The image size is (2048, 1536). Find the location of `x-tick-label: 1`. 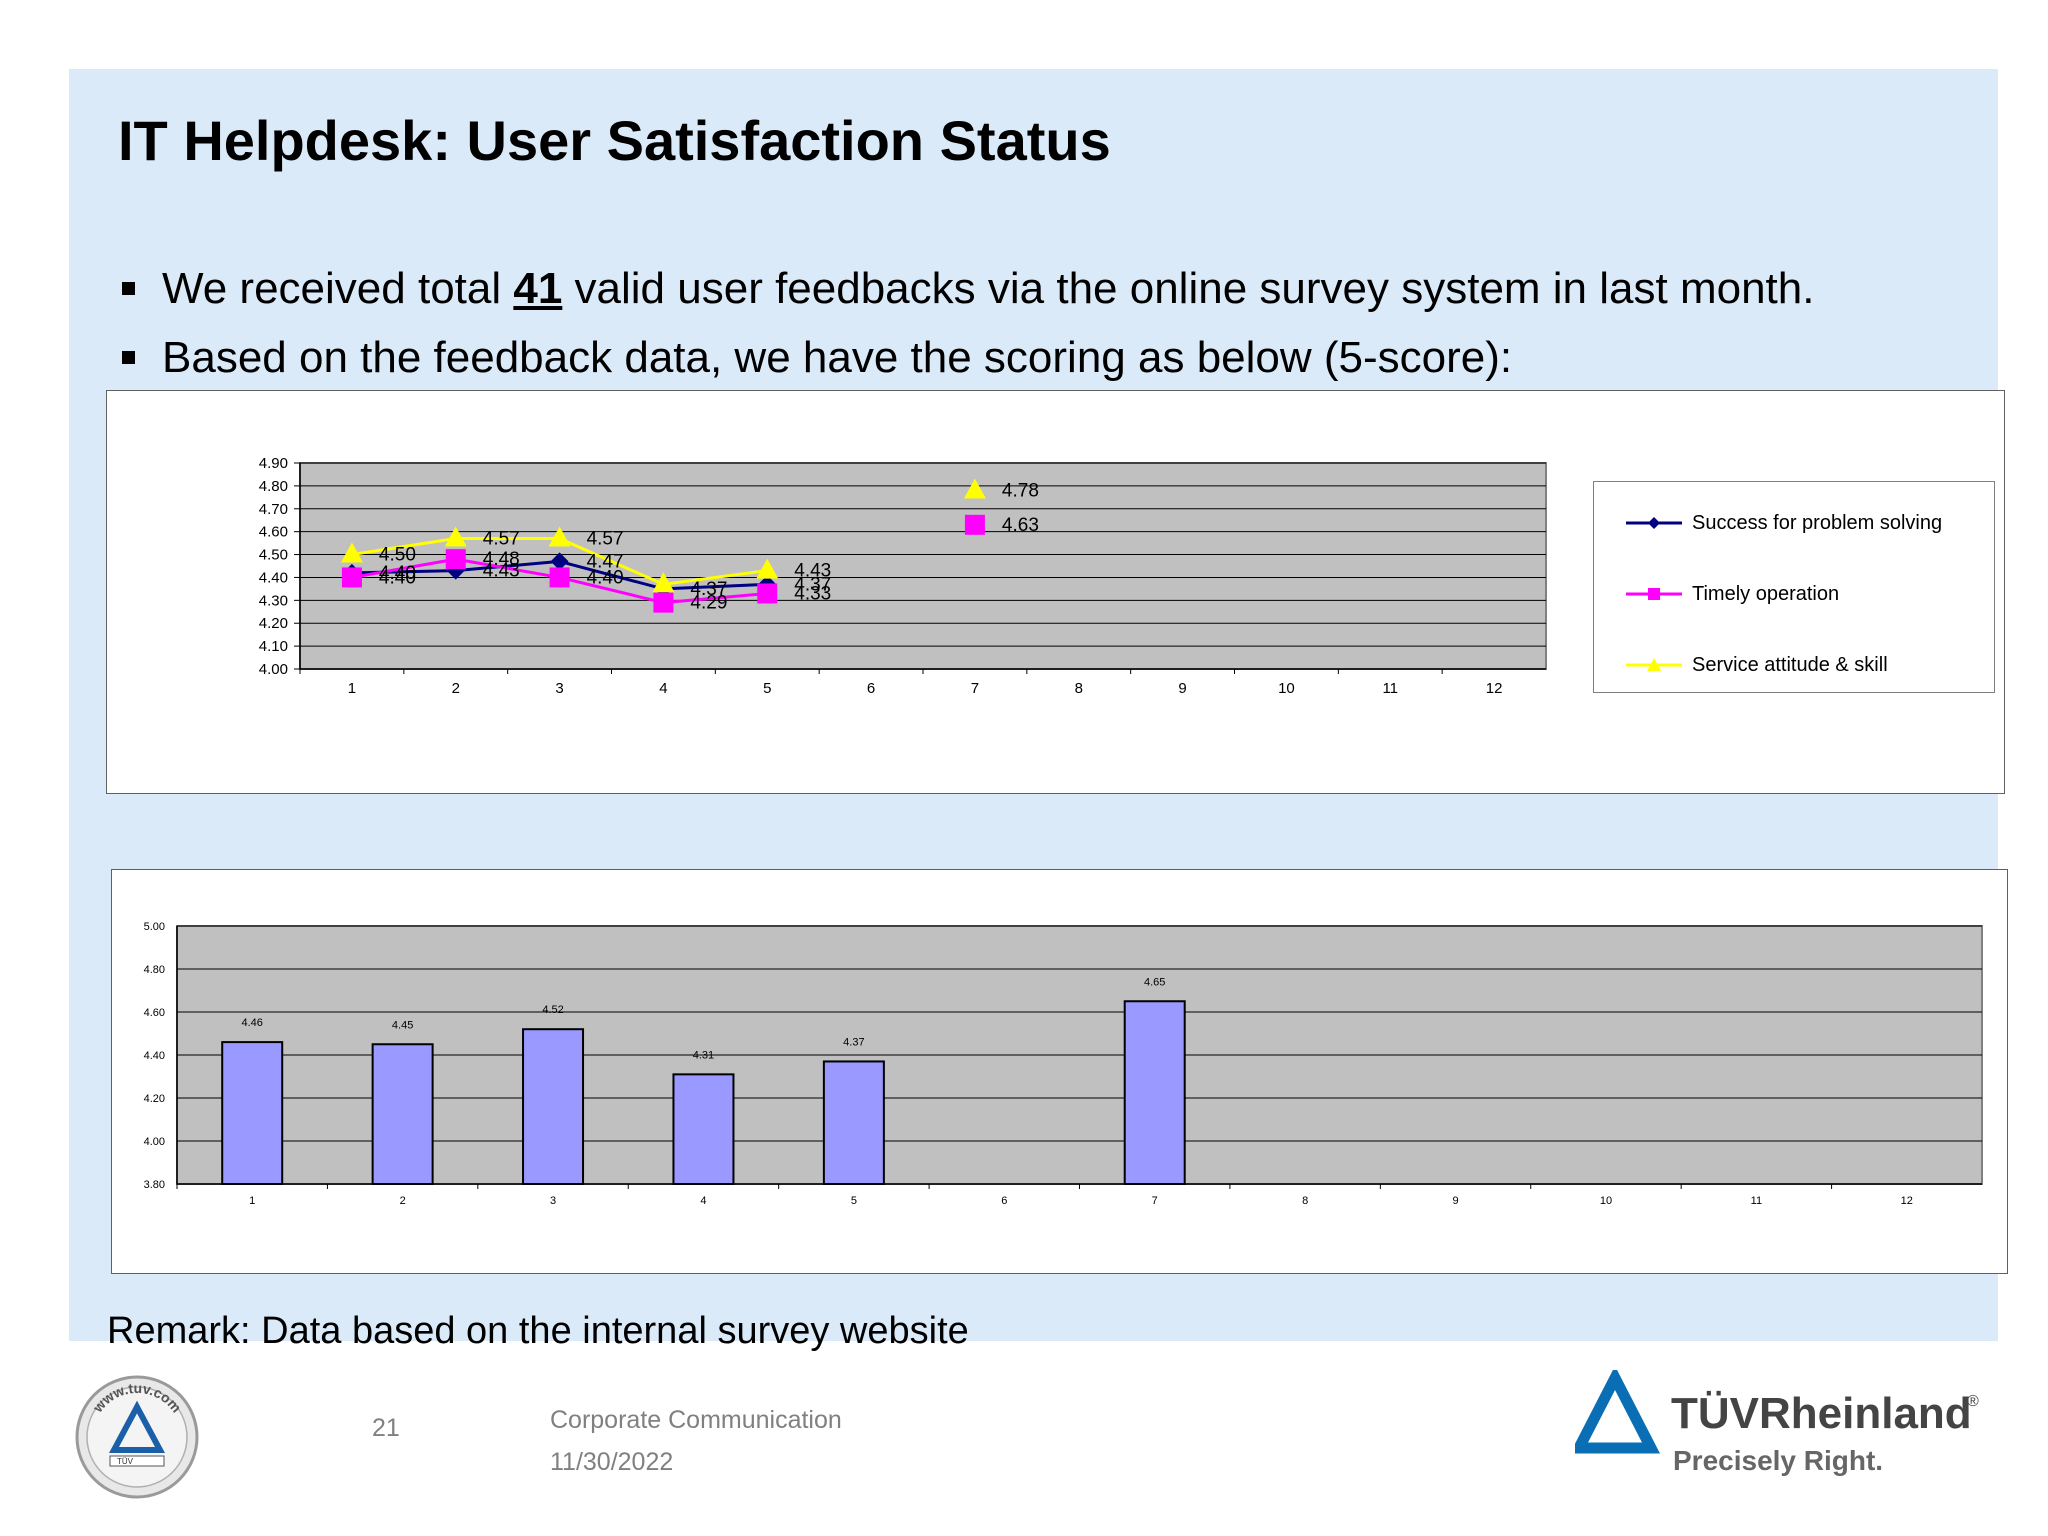

x-tick-label: 1 is located at coordinates (252, 1201).